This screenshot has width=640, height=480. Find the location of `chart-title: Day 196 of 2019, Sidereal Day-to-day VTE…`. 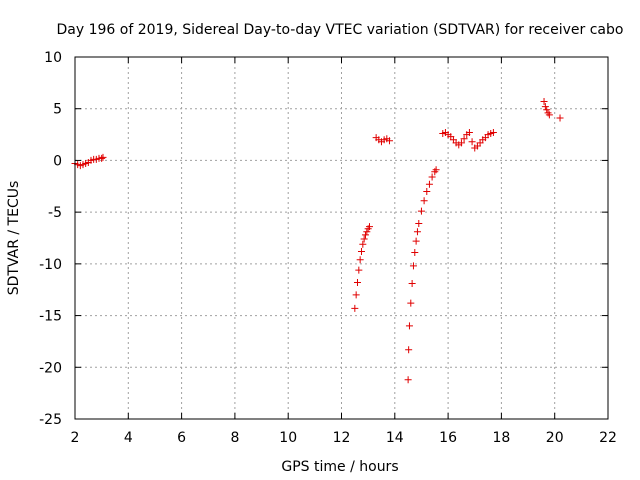

chart-title: Day 196 of 2019, Sidereal Day-to-day VTE… is located at coordinates (340, 30).